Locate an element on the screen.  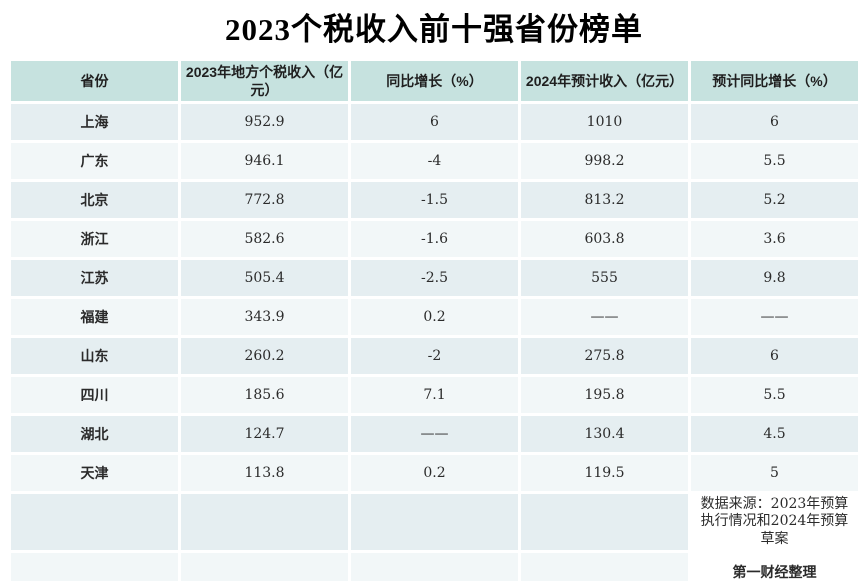
cell-revenue-2023: 260.2 is located at coordinates (264, 356).